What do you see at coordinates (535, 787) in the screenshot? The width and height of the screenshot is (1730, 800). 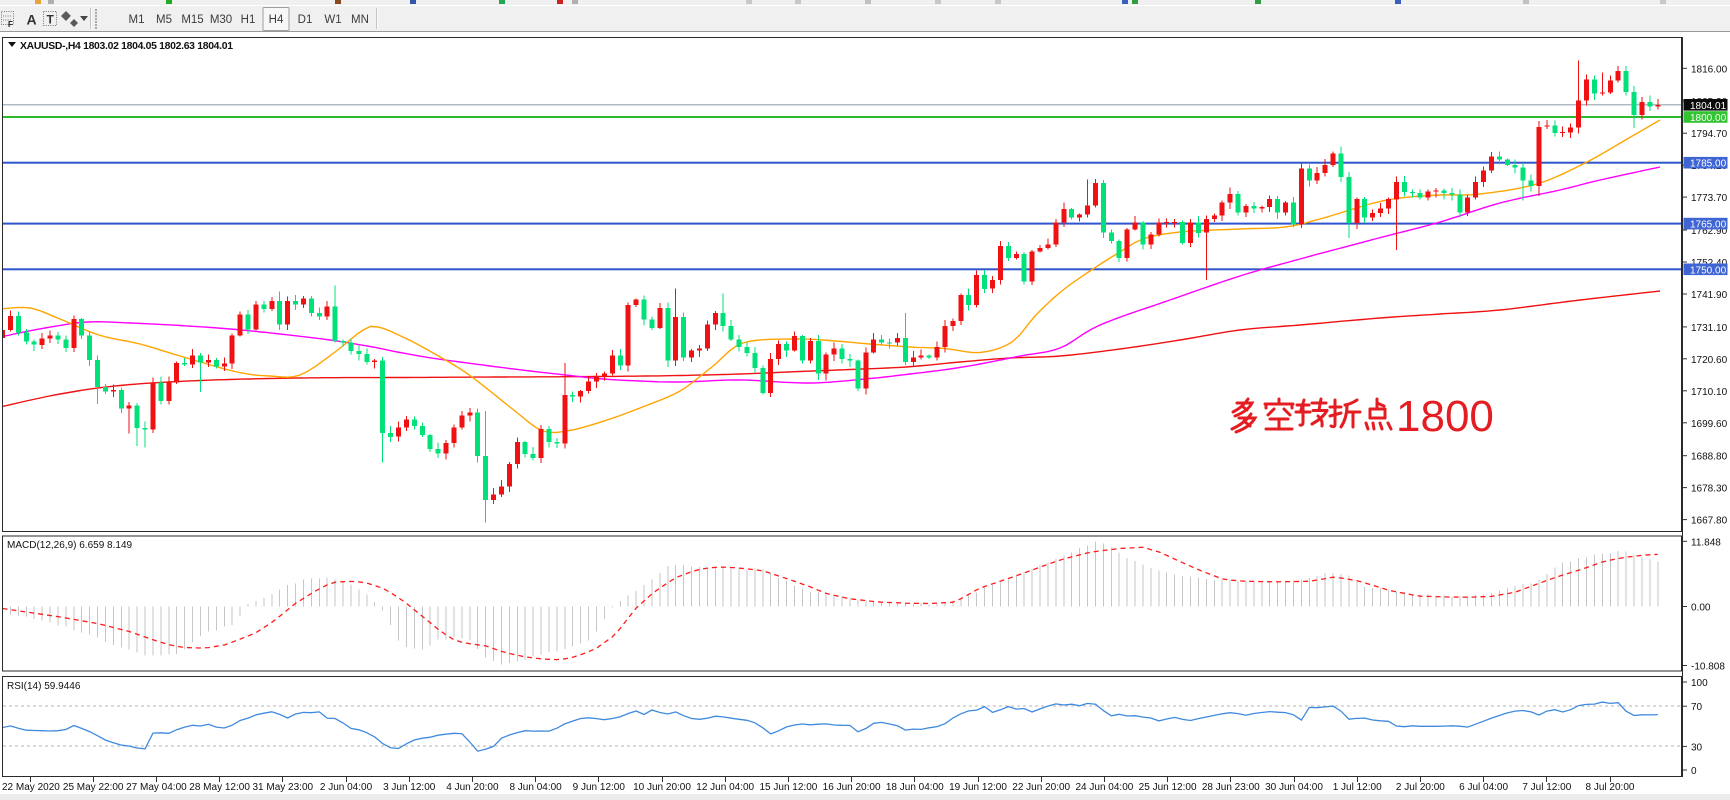 I see `svg-text: 8 Jun 04:00` at bounding box center [535, 787].